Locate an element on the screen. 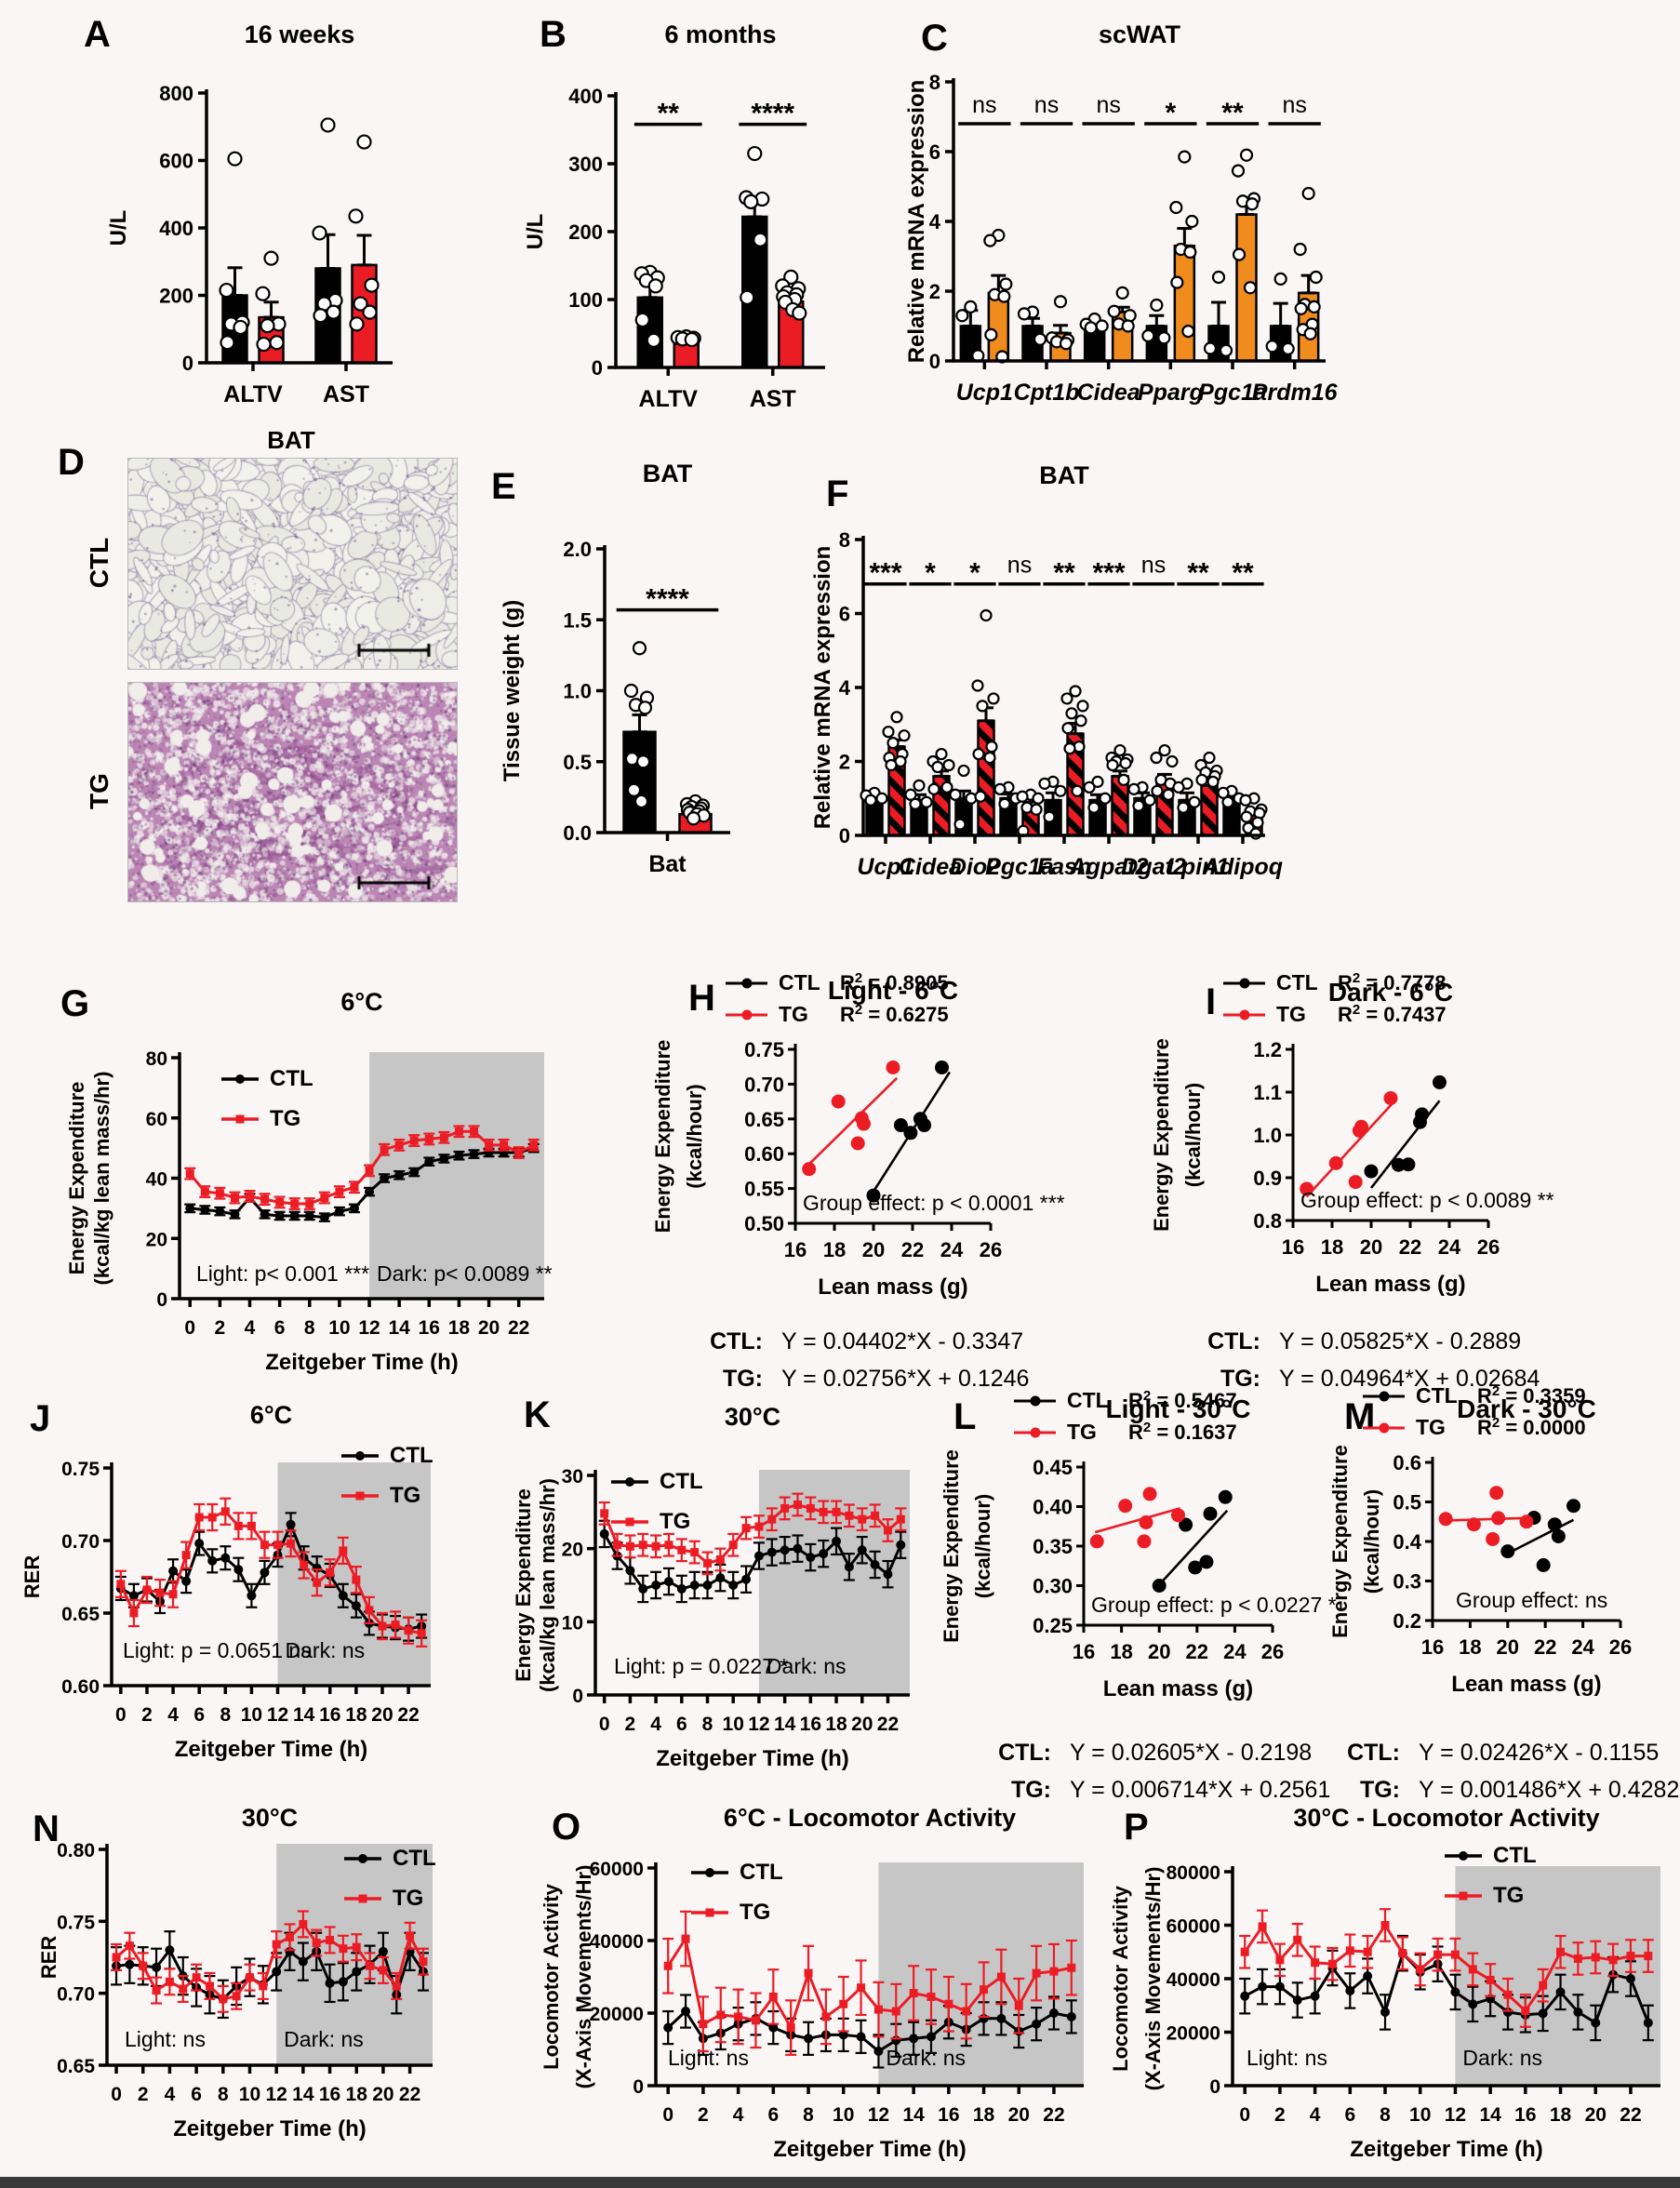 The image size is (1680, 2188). title-N: 30°C is located at coordinates (270, 1818).